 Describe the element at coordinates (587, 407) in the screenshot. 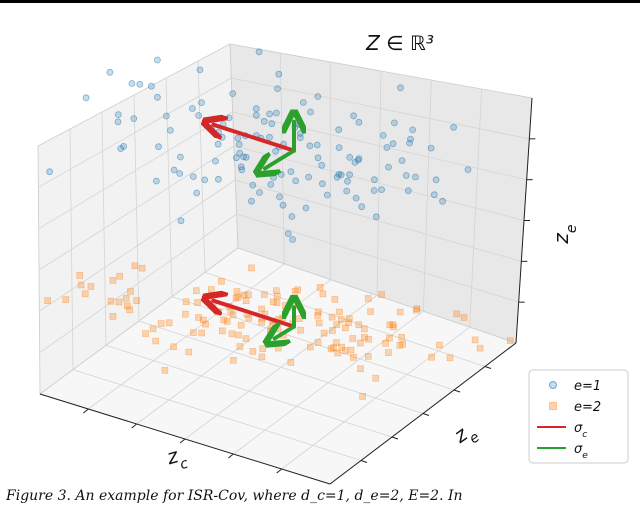

I see `legend-label: e=2` at that location.